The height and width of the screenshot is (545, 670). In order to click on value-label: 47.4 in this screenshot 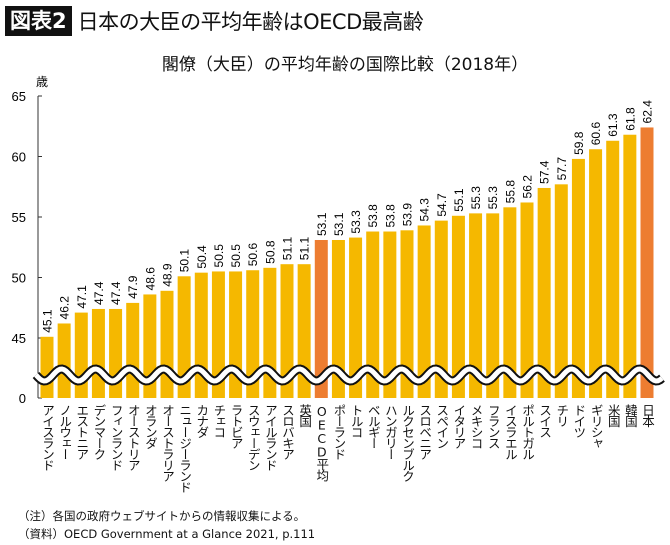, I will do `click(99, 293)`.